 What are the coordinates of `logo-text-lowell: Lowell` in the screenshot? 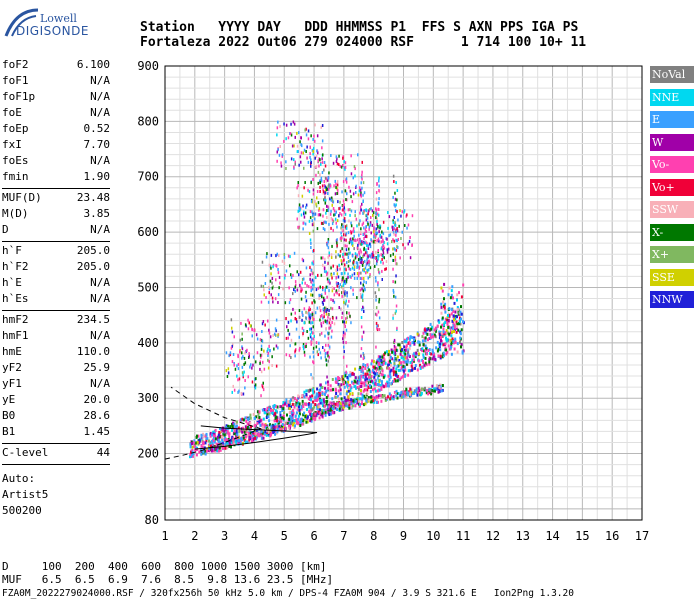 It's located at (58, 18).